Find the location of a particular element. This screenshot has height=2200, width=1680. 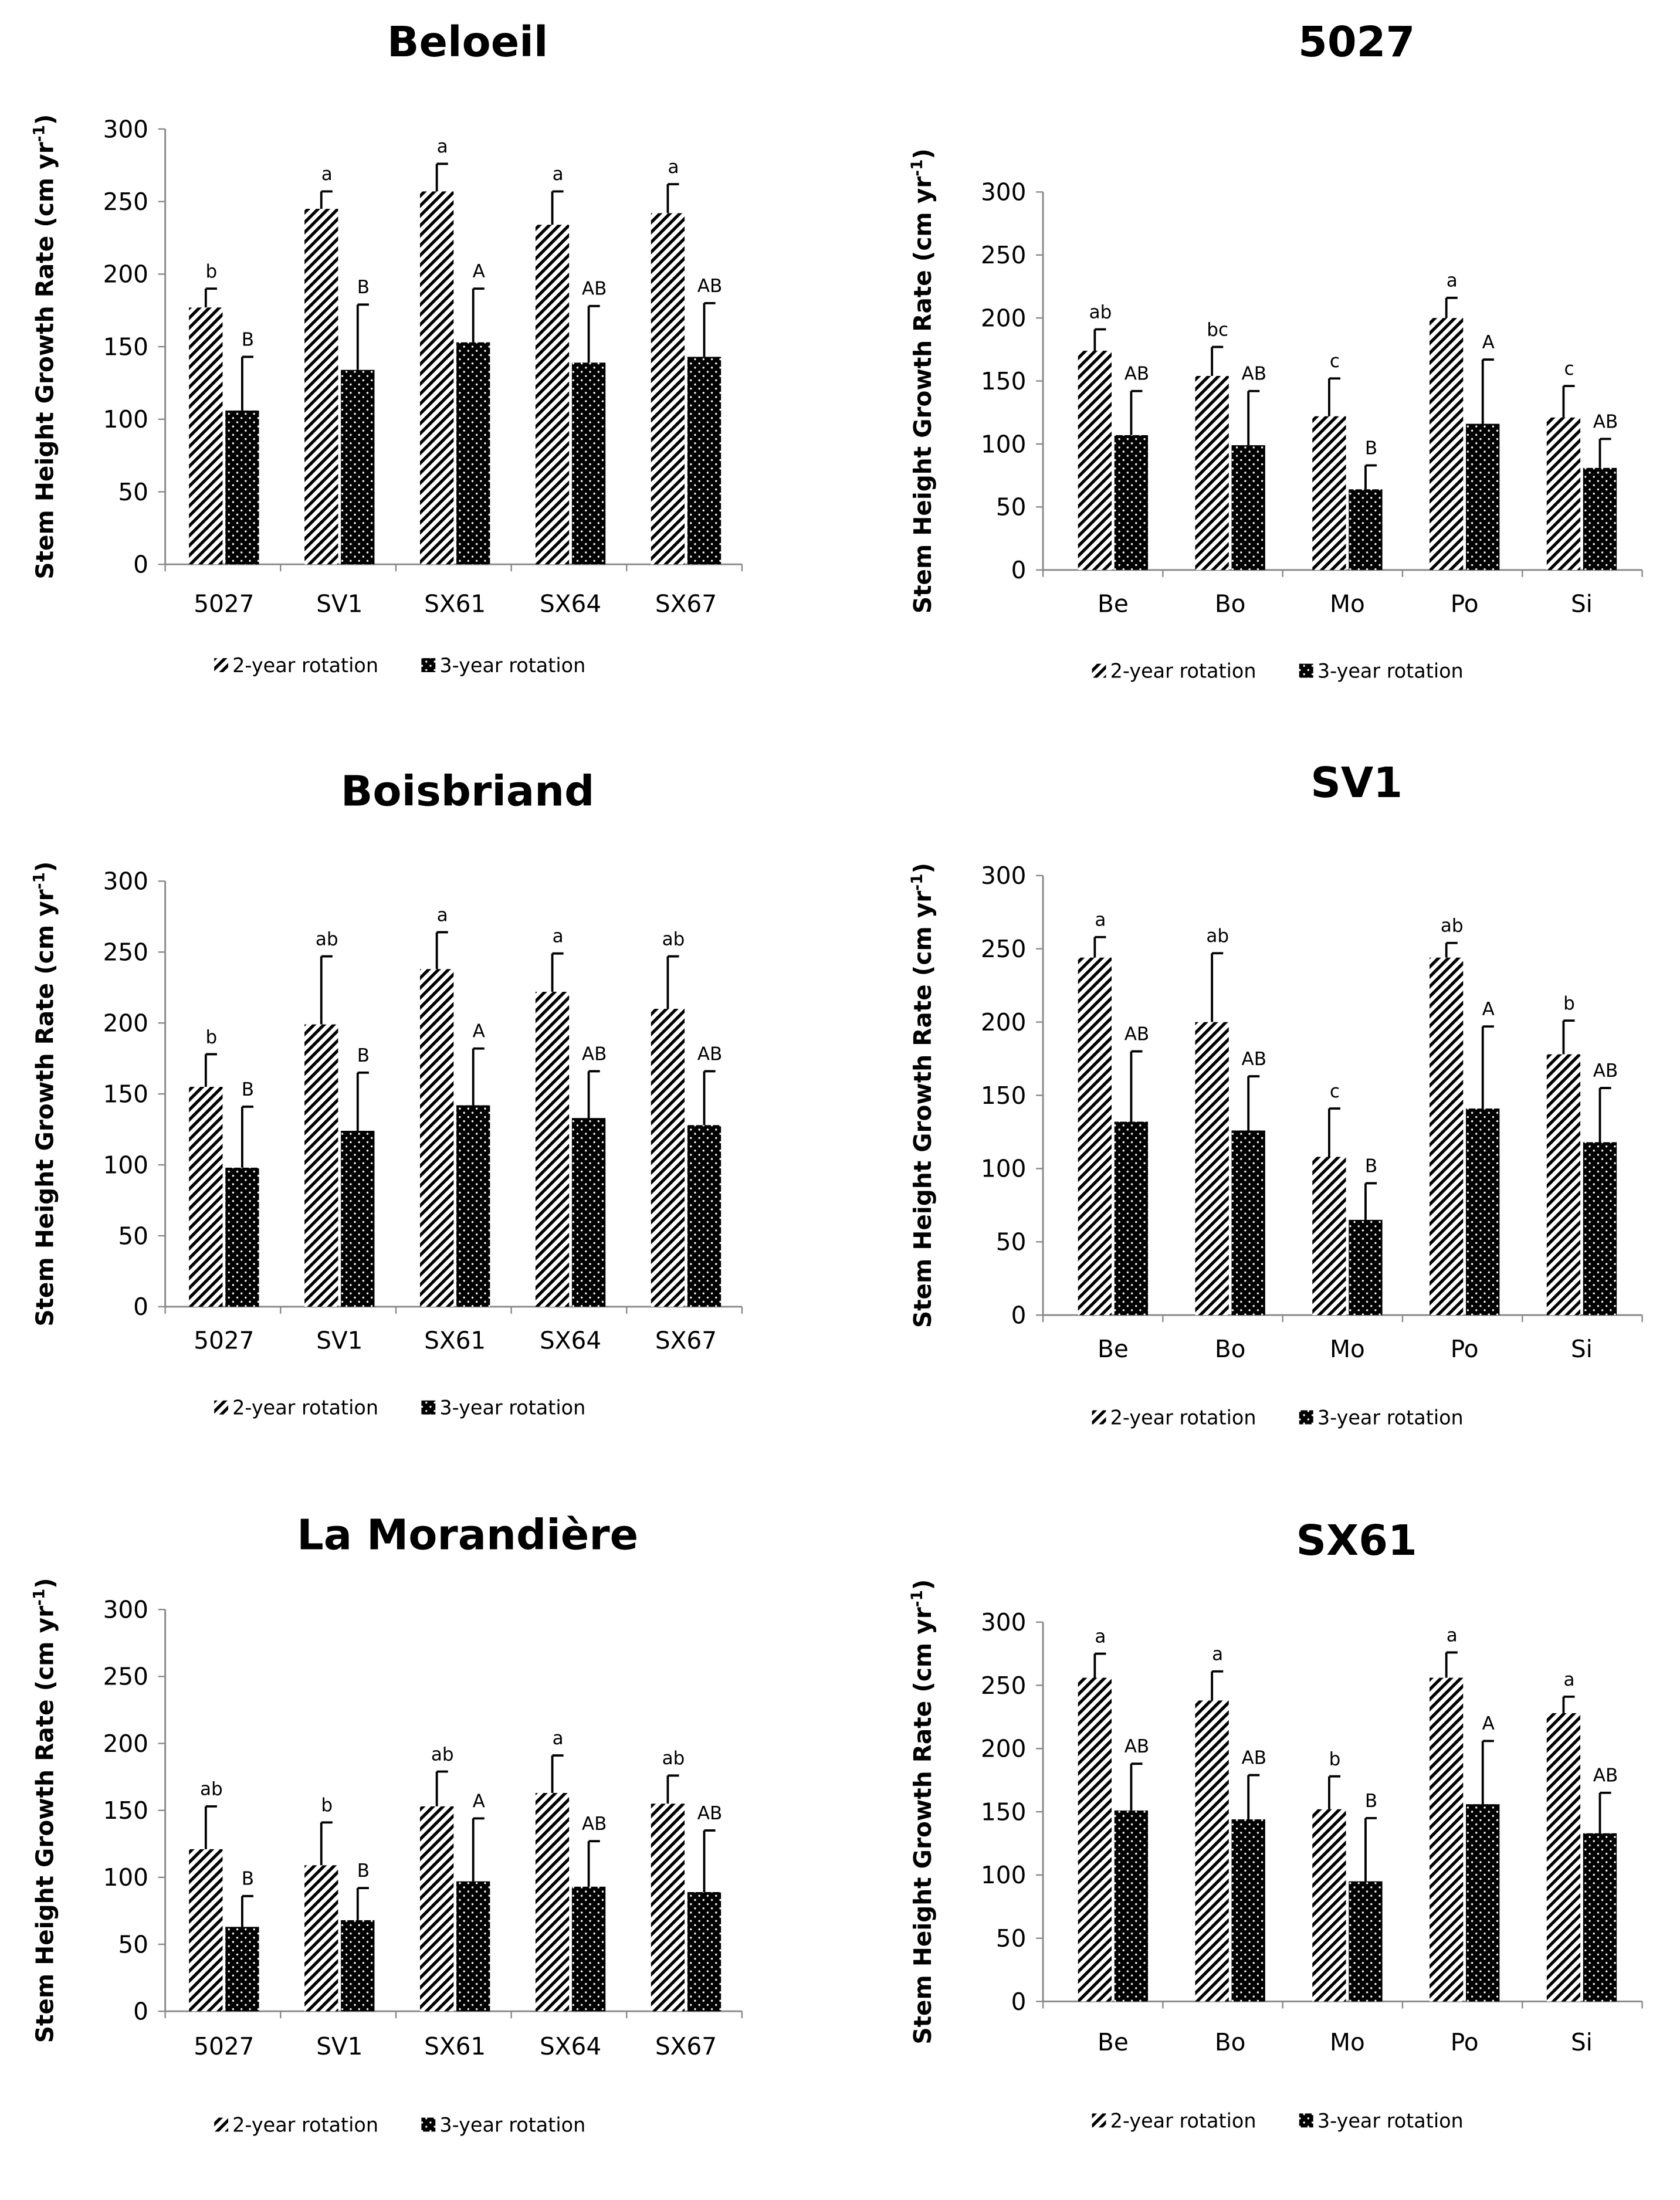

significance-letter: ab is located at coordinates (211, 1790).